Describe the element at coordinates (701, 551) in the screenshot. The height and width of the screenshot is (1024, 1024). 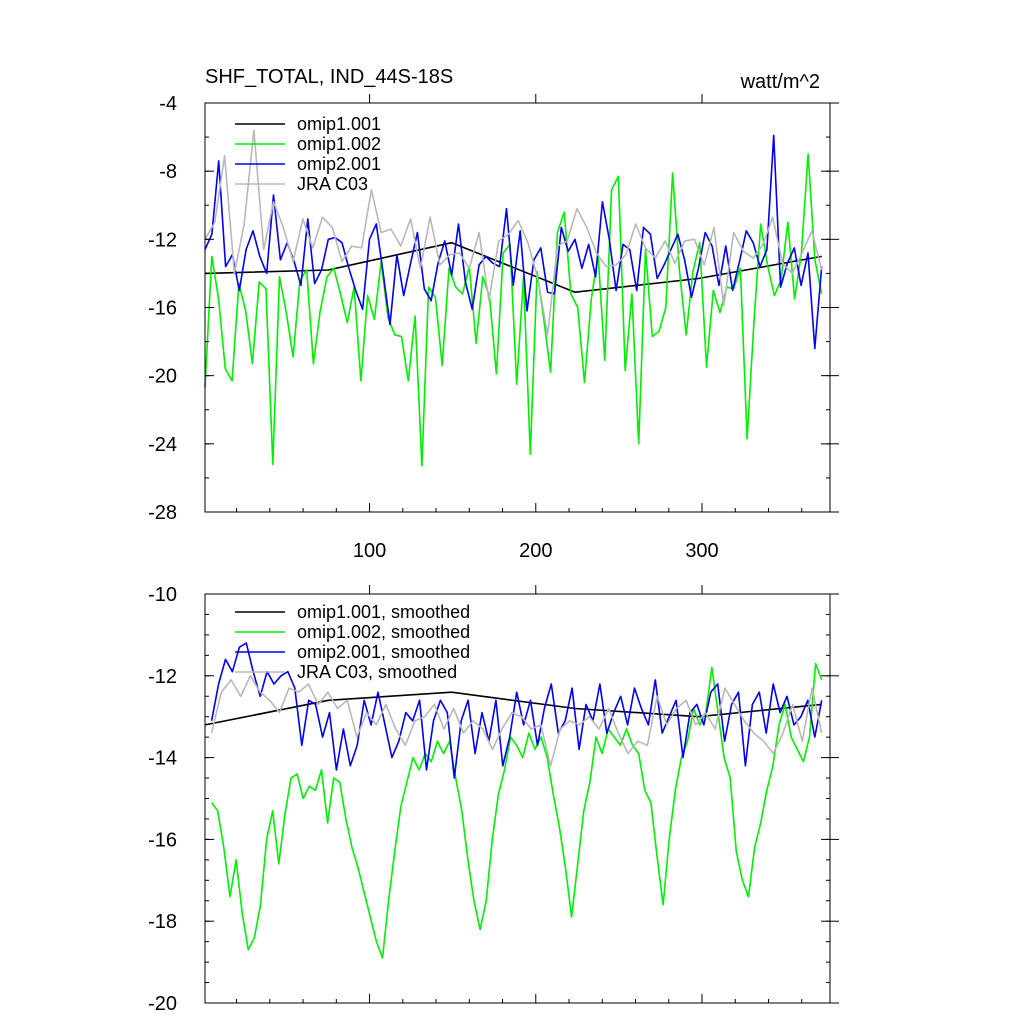
I see `x-tick-label: 300` at that location.